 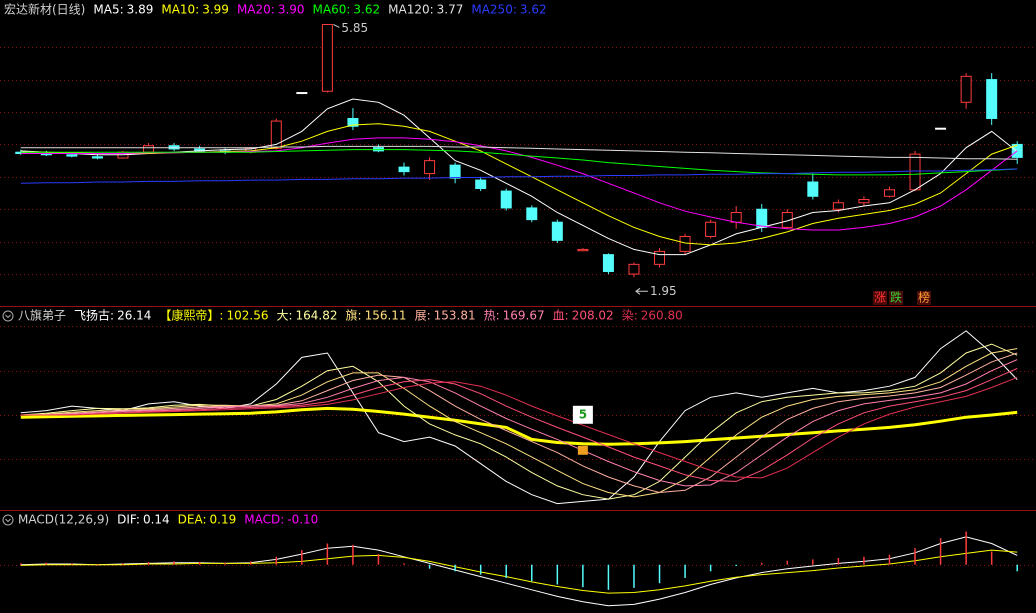 I want to click on legend-value: 156.11, so click(x=386, y=316).